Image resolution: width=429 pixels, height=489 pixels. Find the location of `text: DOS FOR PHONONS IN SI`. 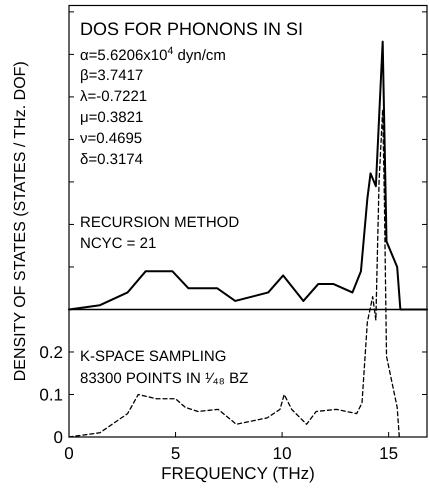

text: DOS FOR PHONONS IN SI is located at coordinates (192, 29).